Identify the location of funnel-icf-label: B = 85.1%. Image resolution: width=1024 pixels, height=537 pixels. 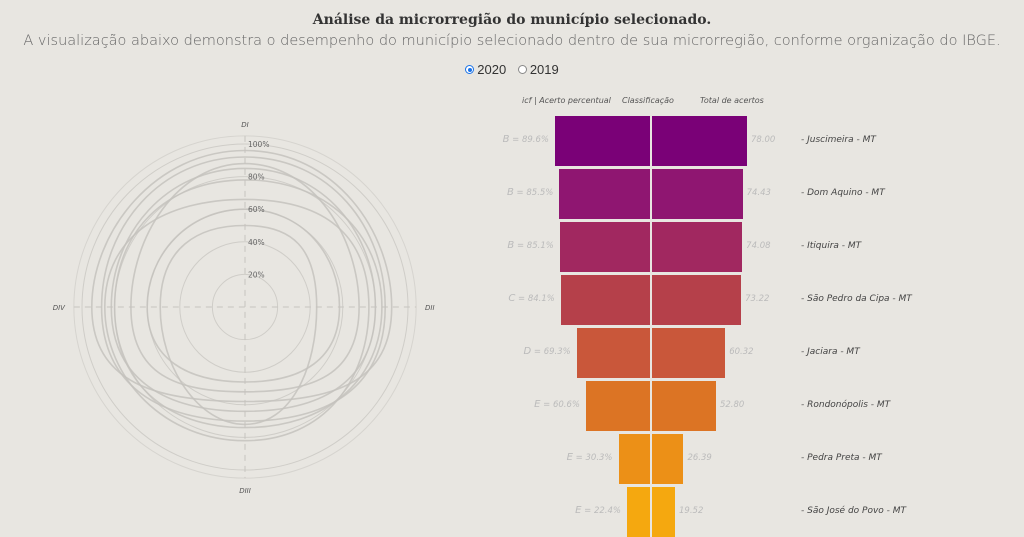
(524, 245).